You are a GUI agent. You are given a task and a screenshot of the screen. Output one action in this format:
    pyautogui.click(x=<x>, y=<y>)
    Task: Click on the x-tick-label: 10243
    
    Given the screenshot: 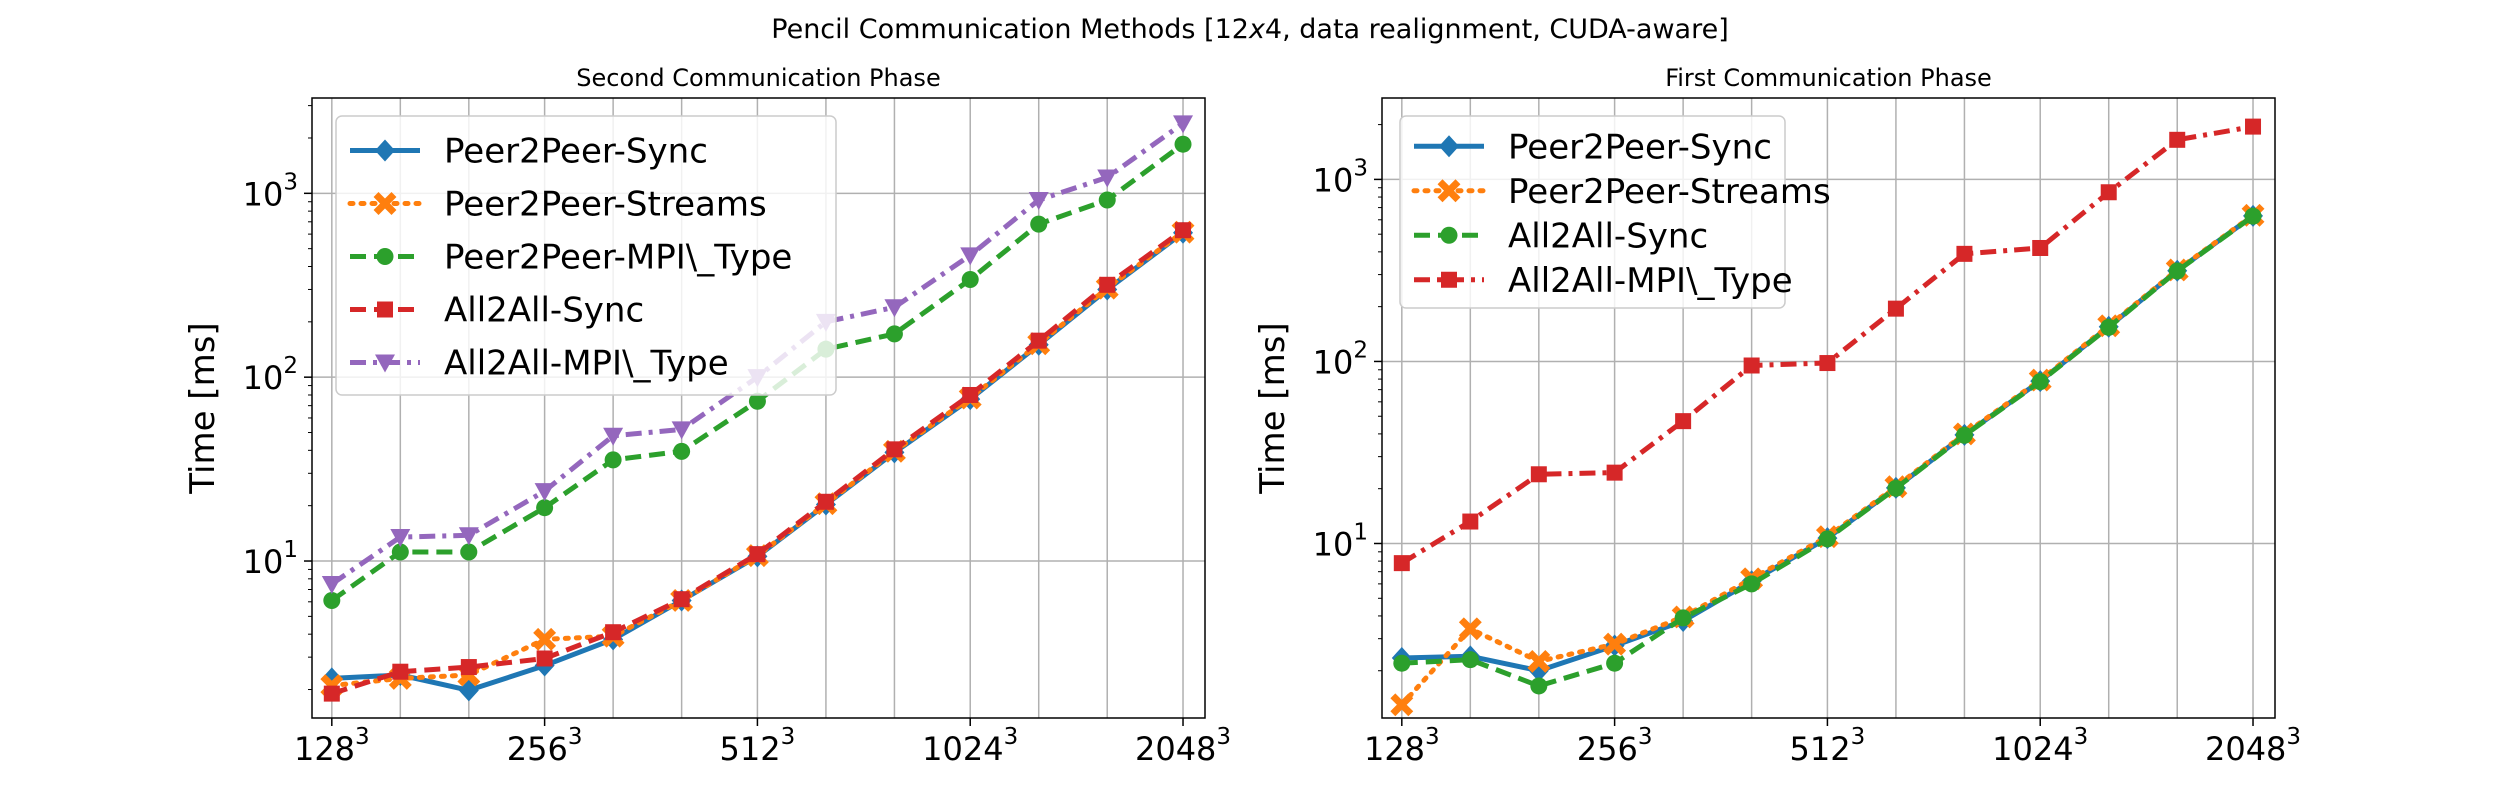 What is the action you would take?
    pyautogui.click(x=970, y=746)
    